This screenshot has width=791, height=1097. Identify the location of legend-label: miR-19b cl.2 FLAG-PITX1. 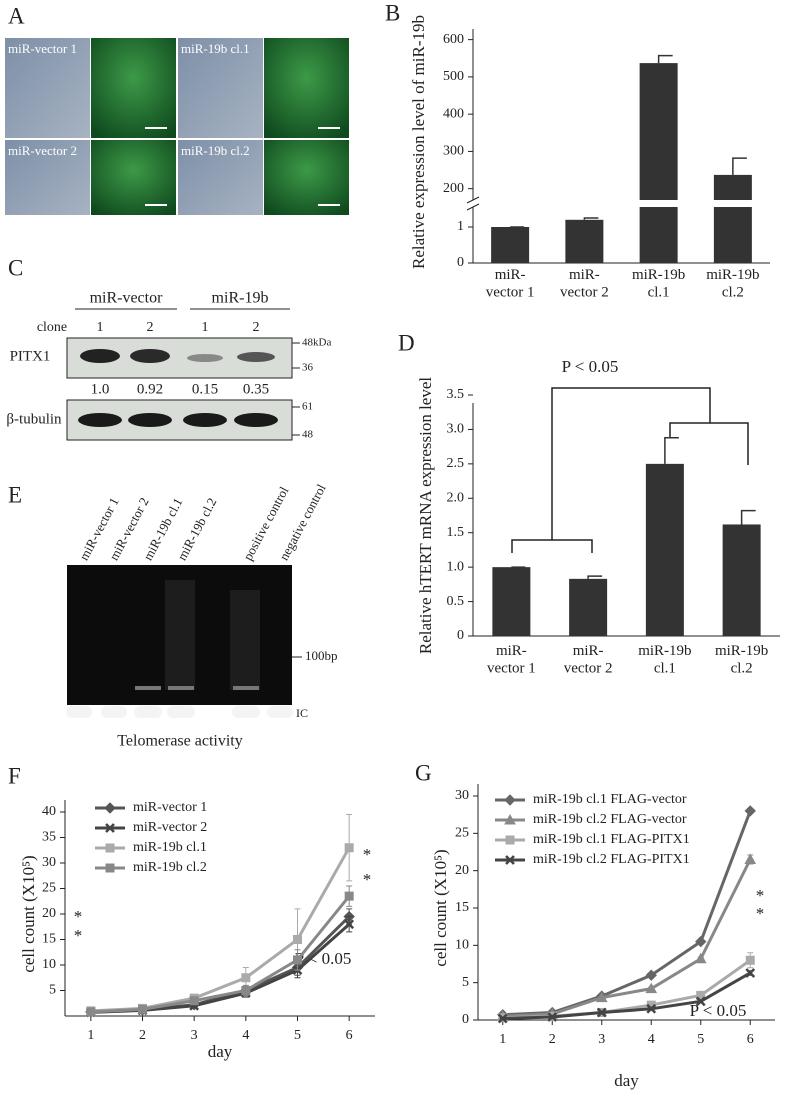
(611, 859).